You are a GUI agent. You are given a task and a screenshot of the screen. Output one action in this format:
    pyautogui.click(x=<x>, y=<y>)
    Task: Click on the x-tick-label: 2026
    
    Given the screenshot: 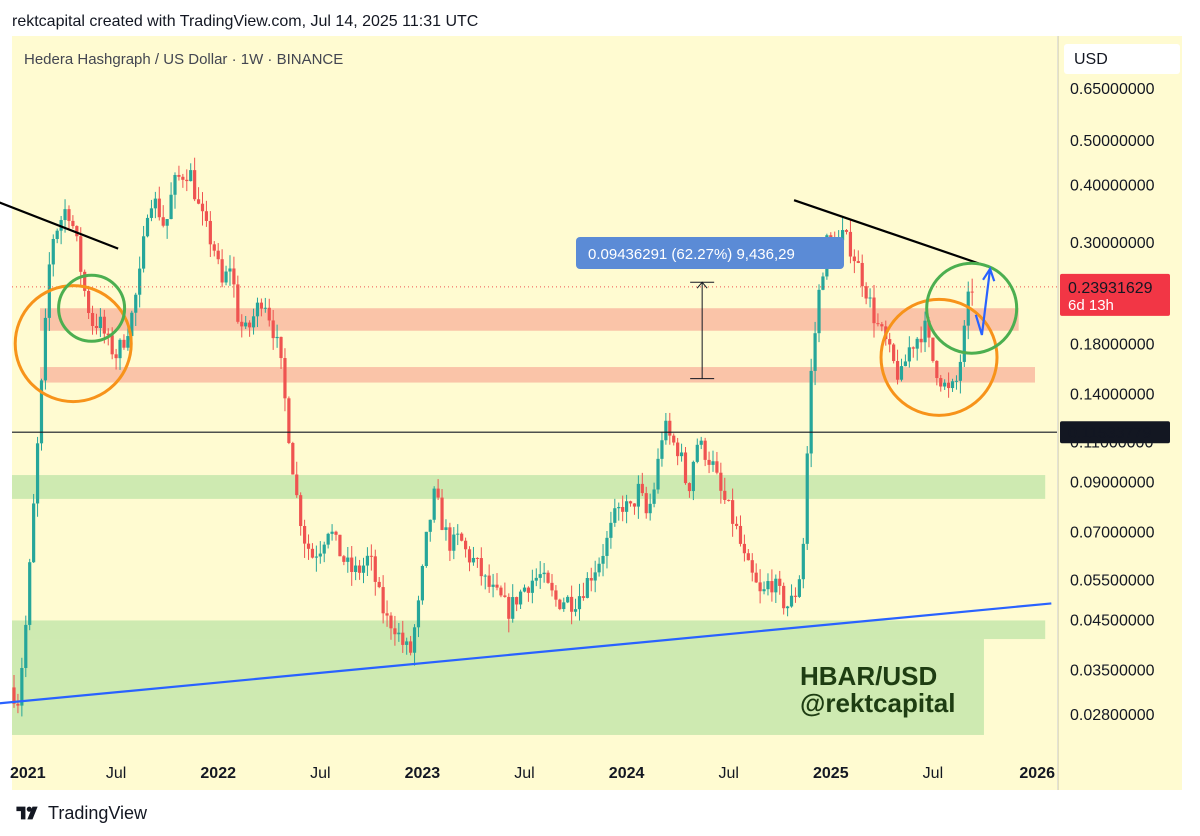 What is the action you would take?
    pyautogui.click(x=1037, y=773)
    